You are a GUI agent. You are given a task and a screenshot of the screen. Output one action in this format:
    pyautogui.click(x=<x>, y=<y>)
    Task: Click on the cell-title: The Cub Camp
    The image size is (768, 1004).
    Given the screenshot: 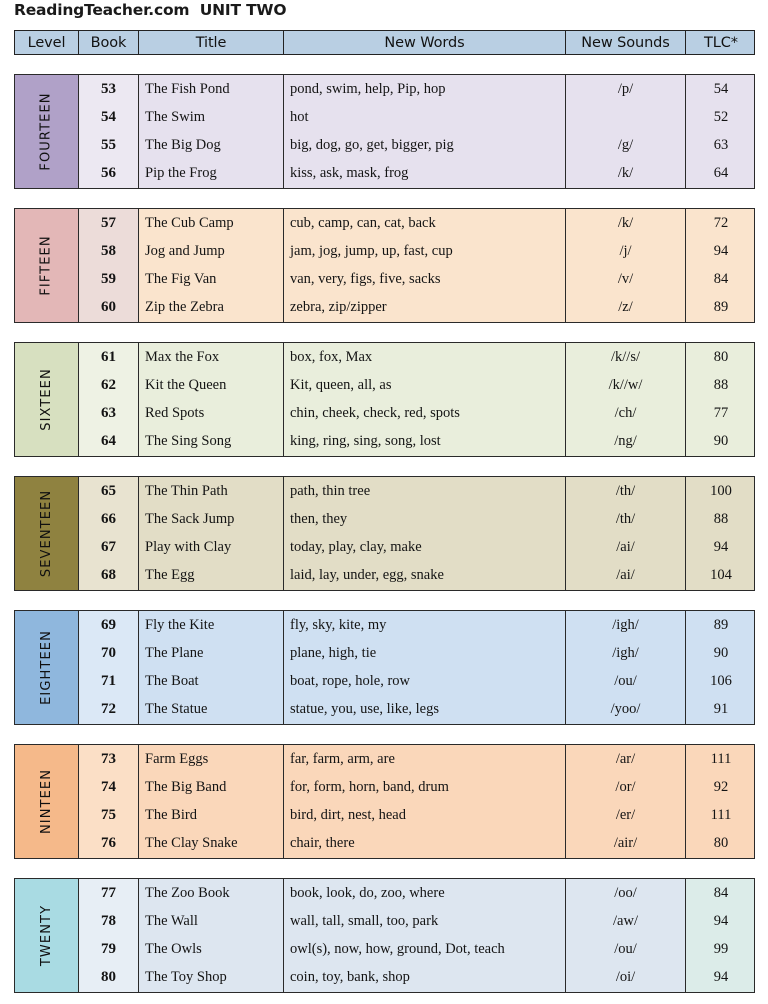 What is the action you would take?
    pyautogui.click(x=211, y=223)
    